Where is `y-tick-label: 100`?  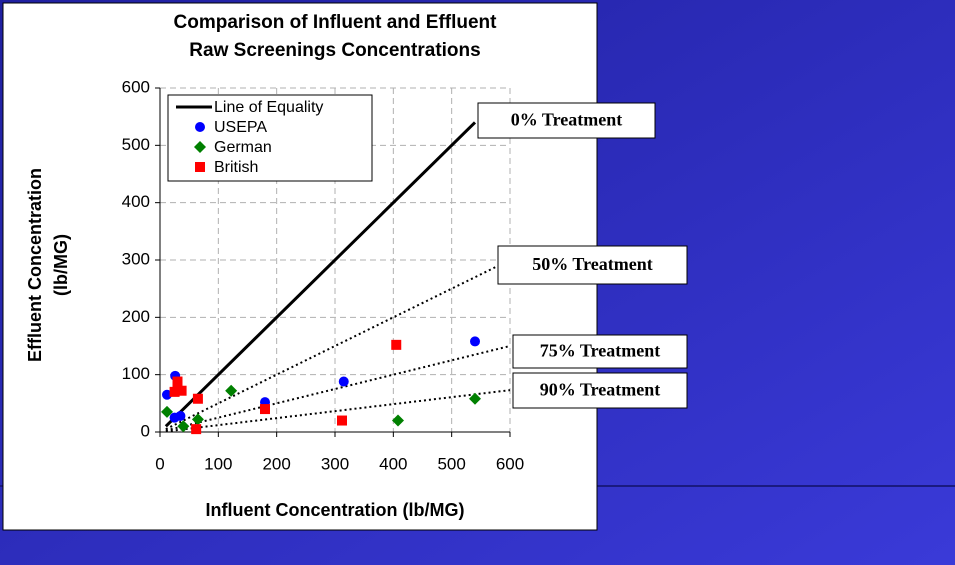
y-tick-label: 100 is located at coordinates (136, 373).